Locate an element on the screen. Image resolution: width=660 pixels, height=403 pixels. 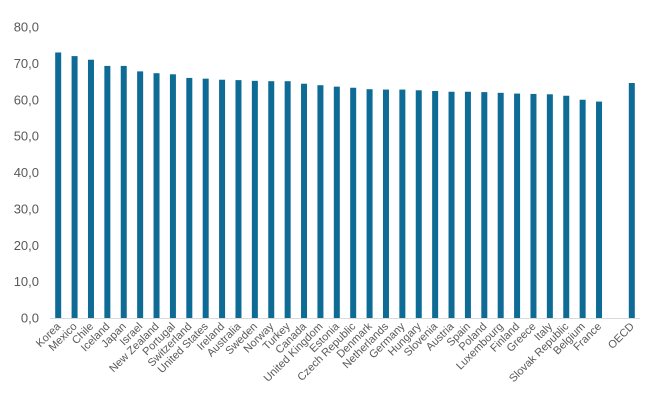
y-axis: 0,0 10,0 20,0 30,0 40,0 50,0 60,0 70,0 80,0 is located at coordinates (26, 173).